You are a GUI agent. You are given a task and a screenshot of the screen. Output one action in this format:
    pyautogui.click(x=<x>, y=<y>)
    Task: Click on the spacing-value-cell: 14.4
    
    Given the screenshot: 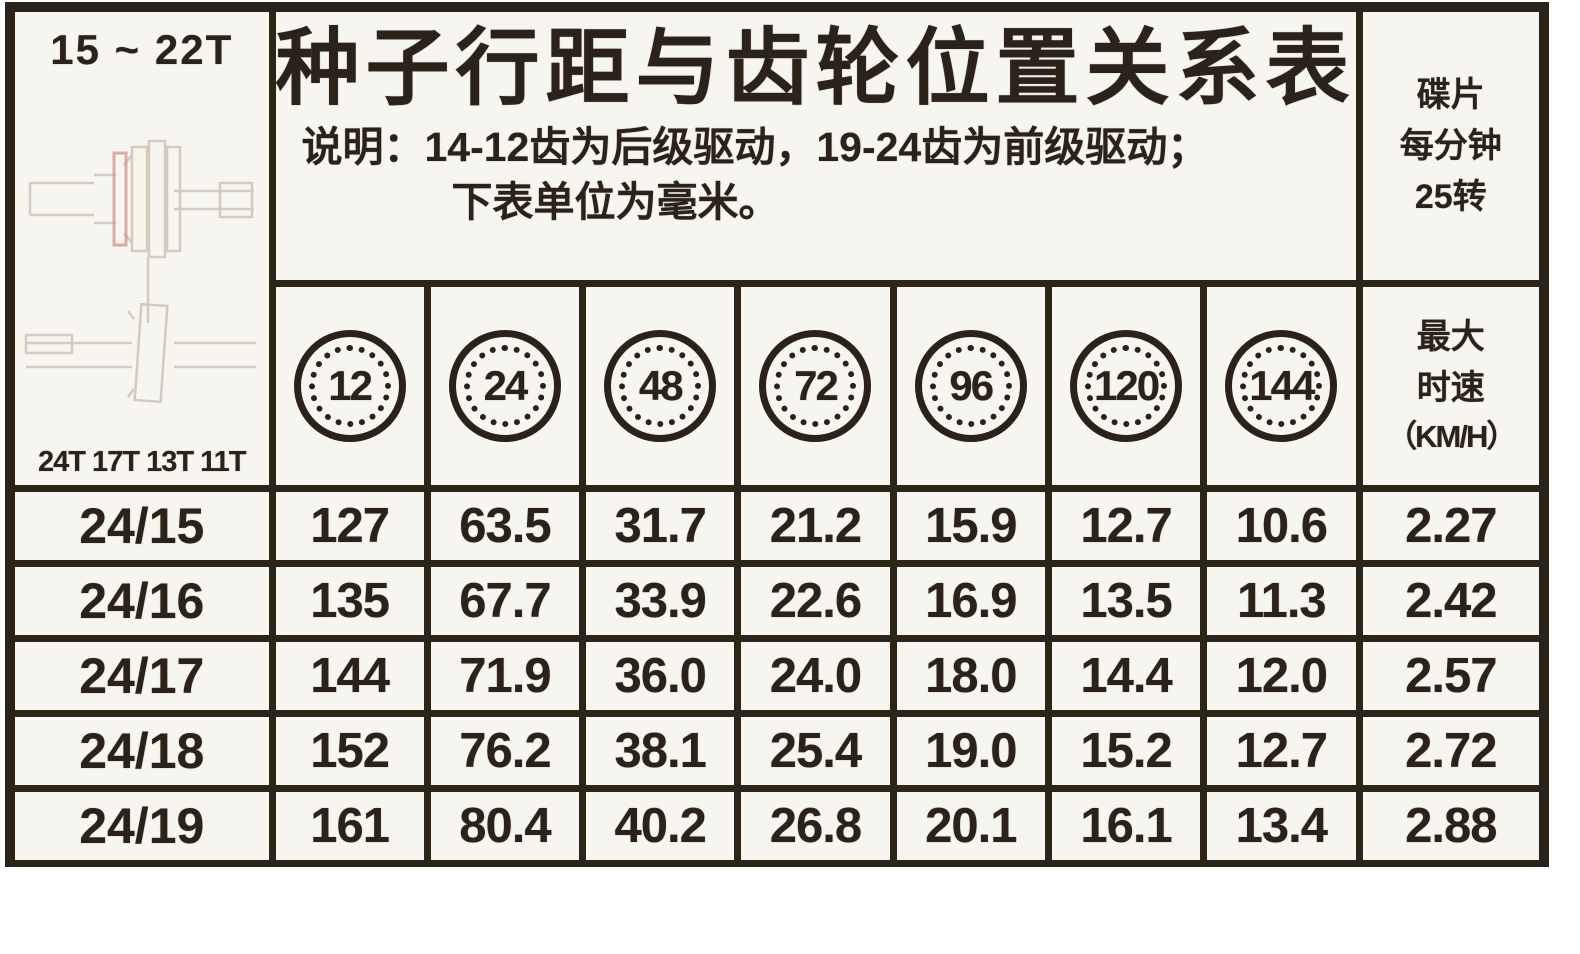 What is the action you would take?
    pyautogui.click(x=1126, y=676)
    